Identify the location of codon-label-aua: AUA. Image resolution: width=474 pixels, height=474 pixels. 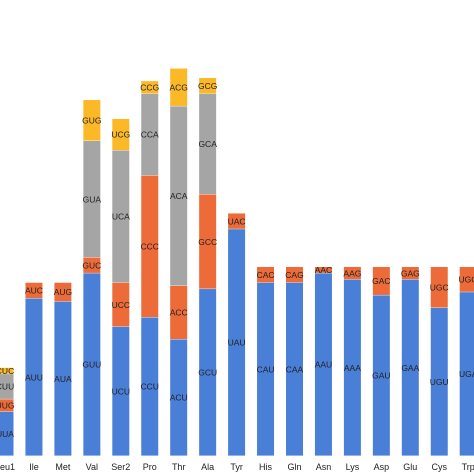
(63, 379).